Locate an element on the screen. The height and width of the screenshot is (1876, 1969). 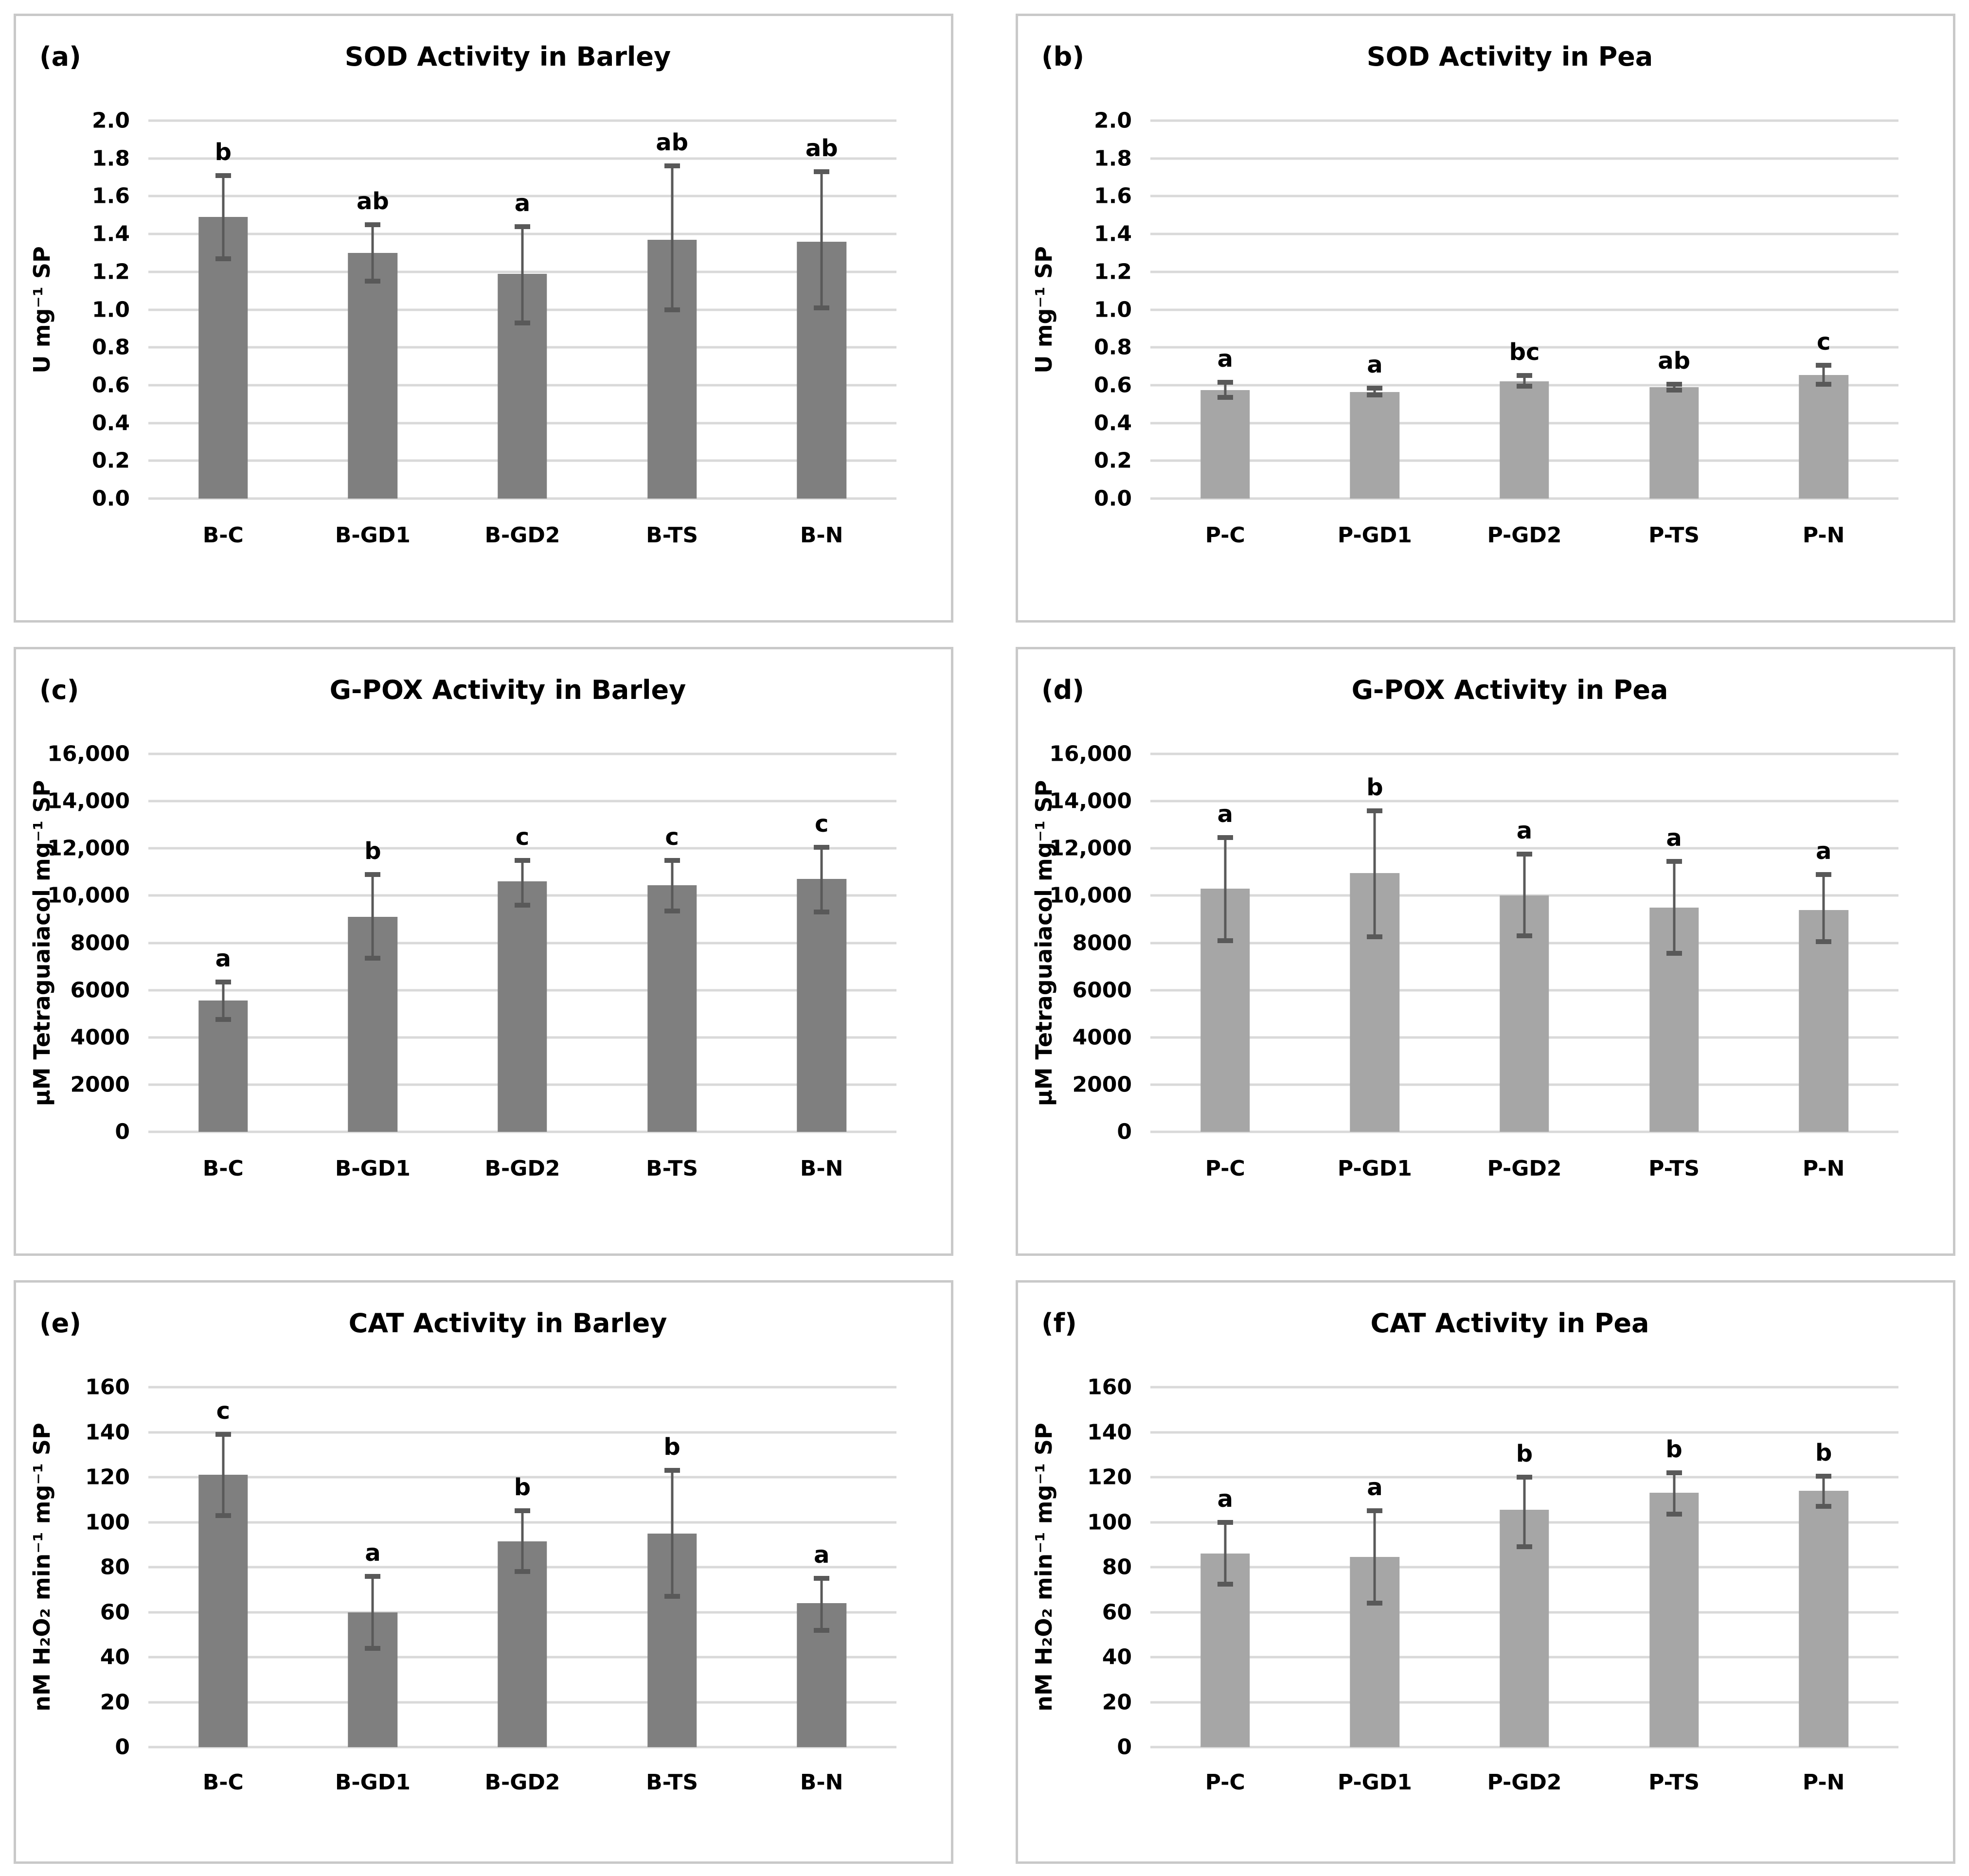
y-axis-ticks: 160 140 120 100 80 60 40 20 0 is located at coordinates (1078, 1567).